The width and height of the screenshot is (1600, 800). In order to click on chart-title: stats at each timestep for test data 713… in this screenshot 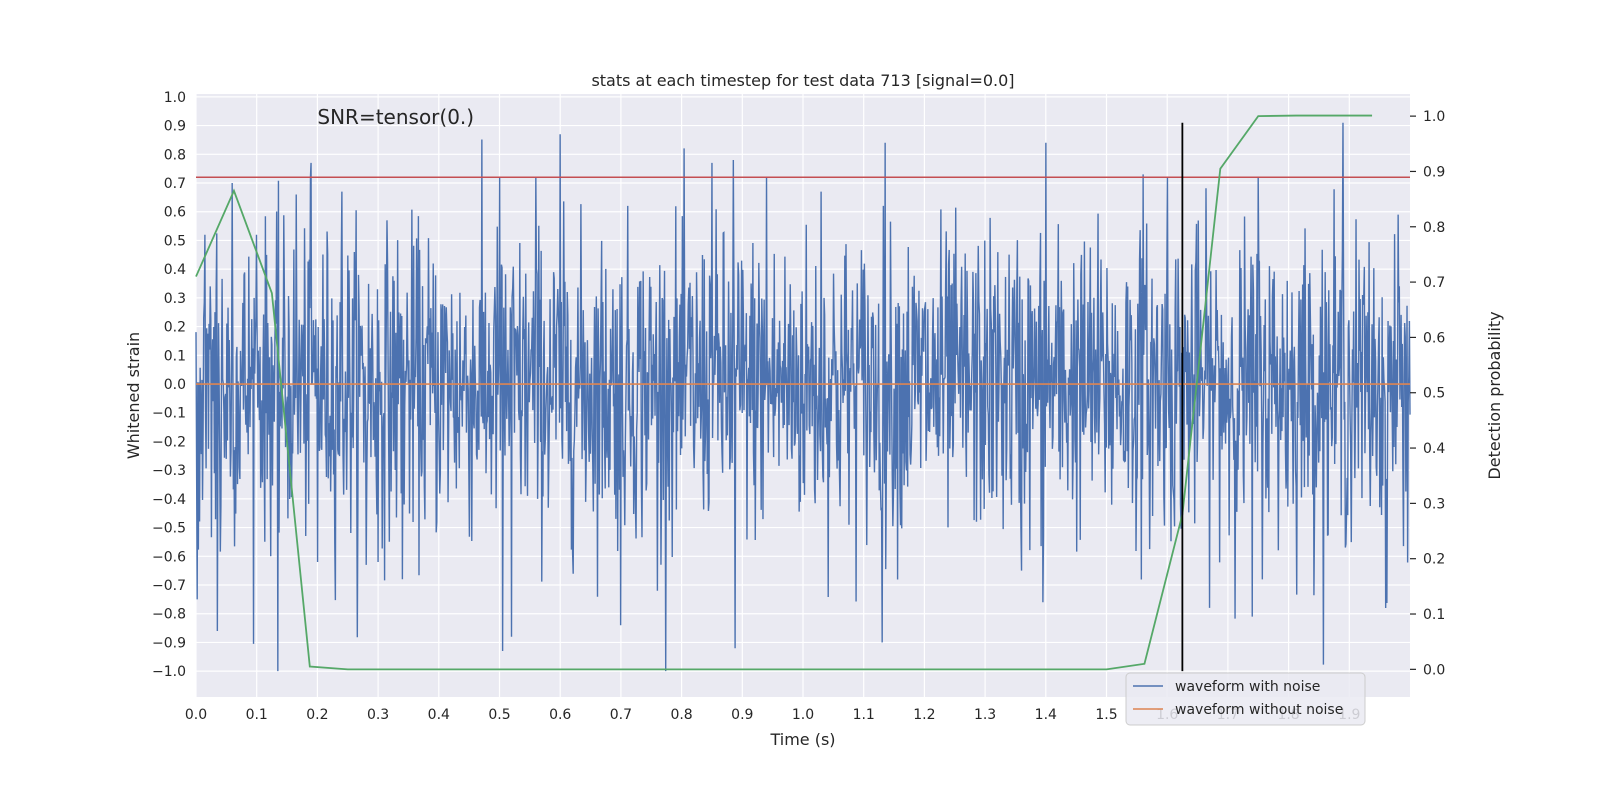, I will do `click(802, 80)`.